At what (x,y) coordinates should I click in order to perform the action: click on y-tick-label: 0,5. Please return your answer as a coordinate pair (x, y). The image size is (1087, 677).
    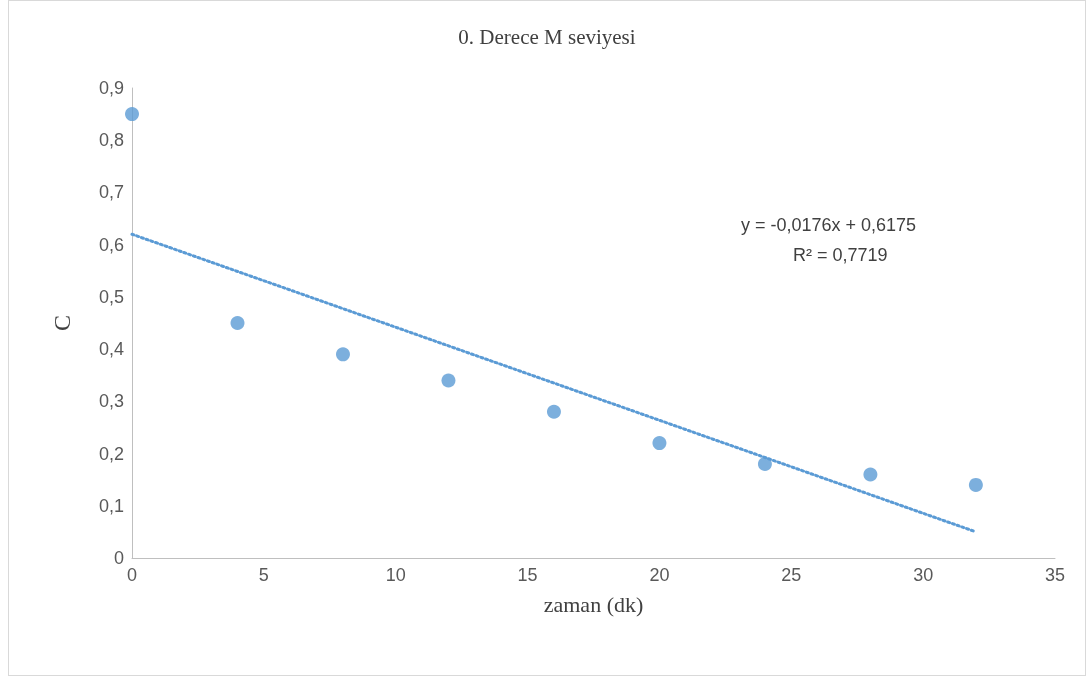
    Looking at the image, I should click on (111, 296).